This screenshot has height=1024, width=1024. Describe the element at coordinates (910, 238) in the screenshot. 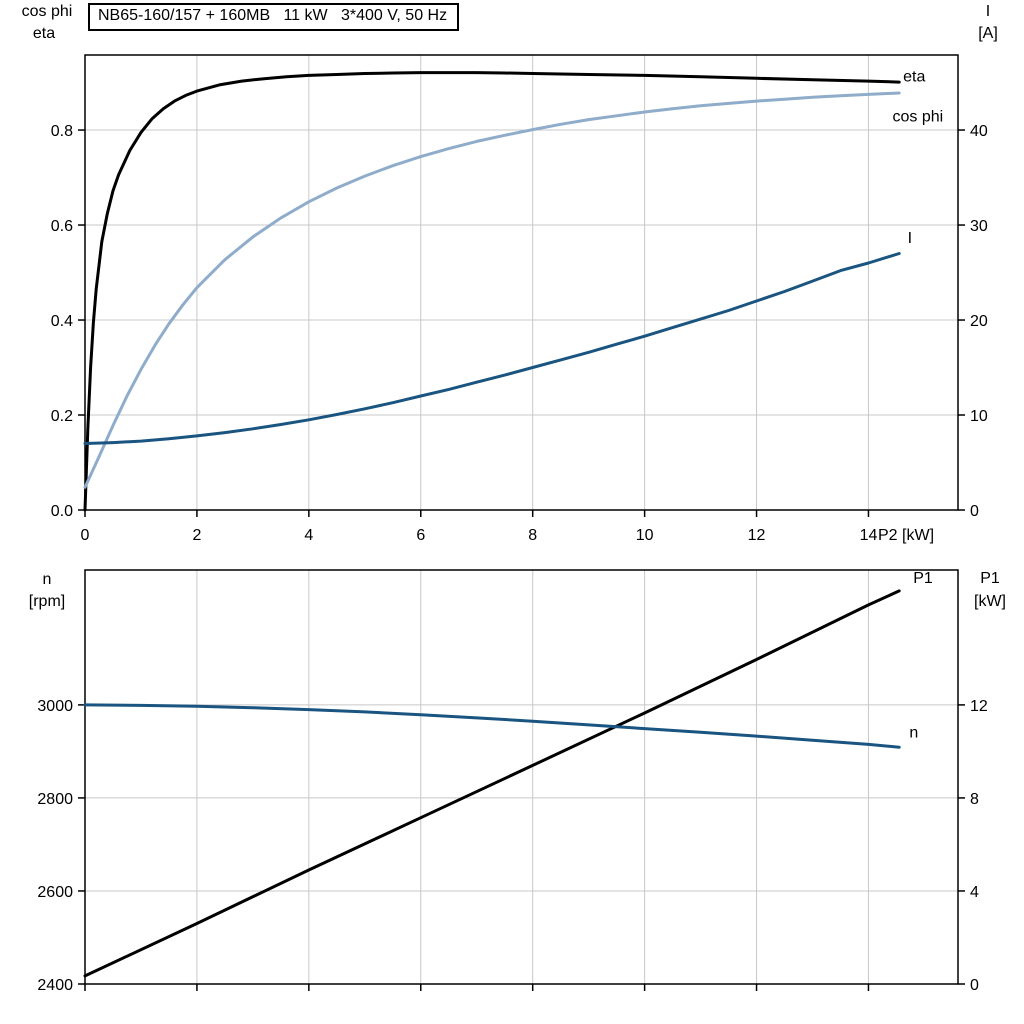

I see `series-label-I: I` at that location.